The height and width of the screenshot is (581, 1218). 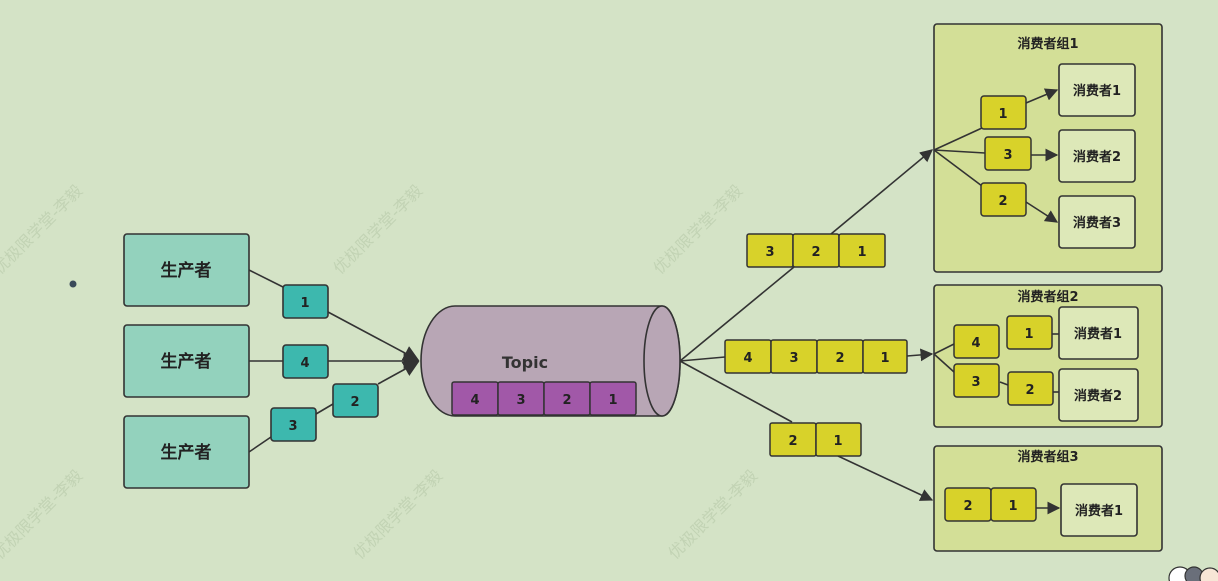 What do you see at coordinates (1047, 44) in the screenshot?
I see `group-title: 消费者组1` at bounding box center [1047, 44].